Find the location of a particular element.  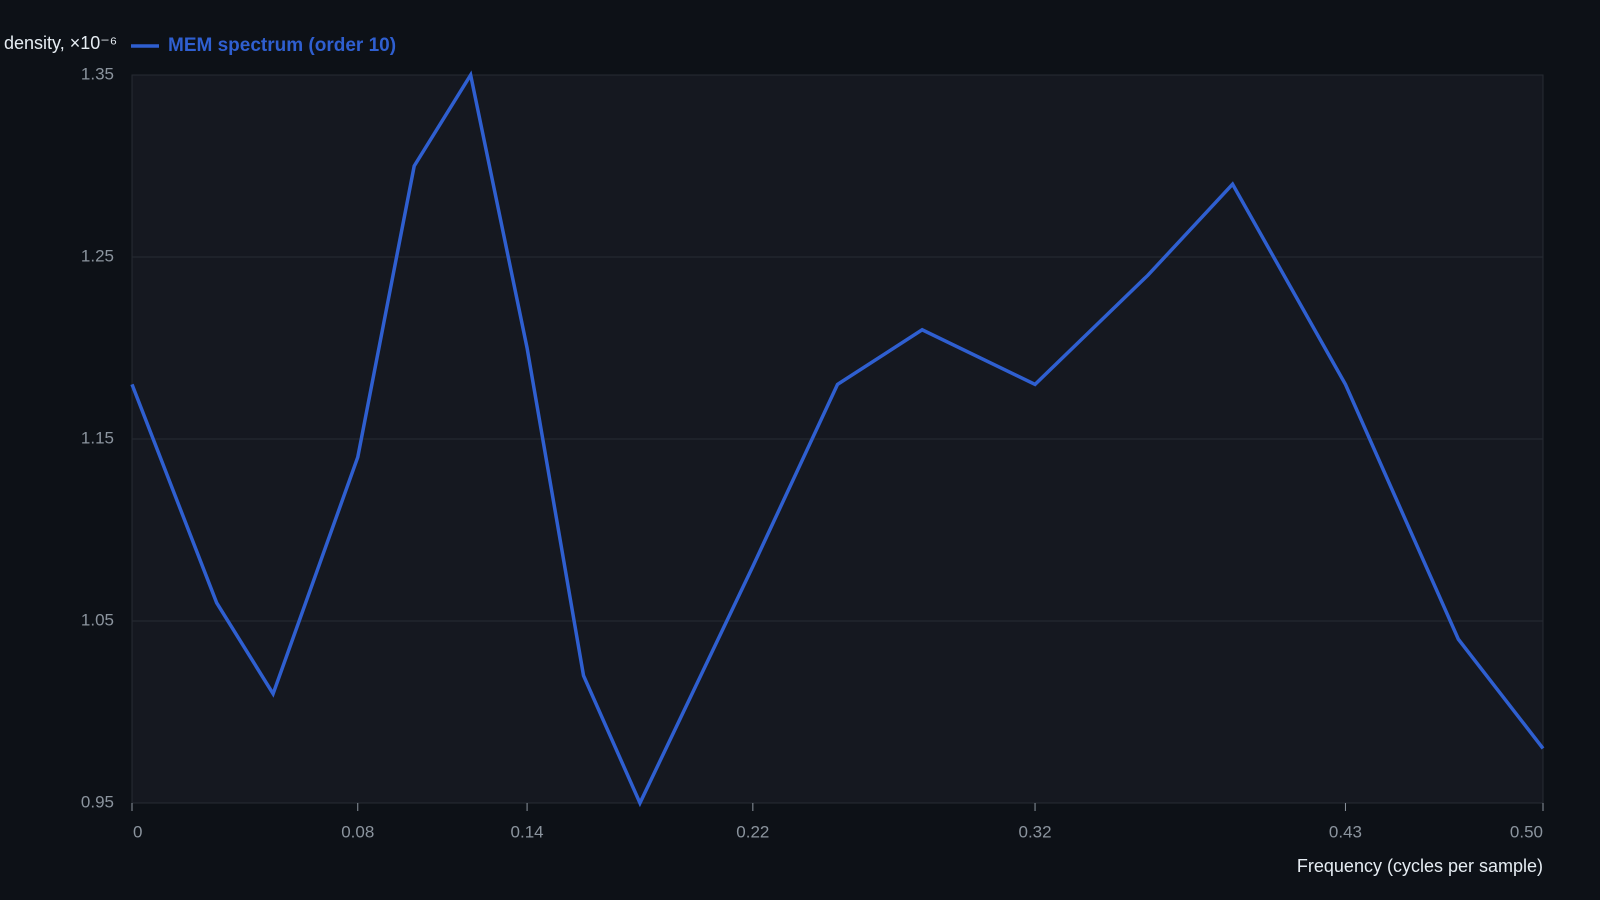

y-tick-label: 1.15 is located at coordinates (97, 437).